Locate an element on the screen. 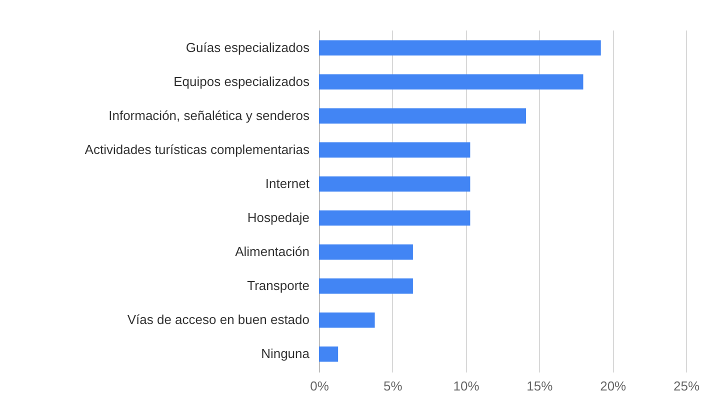 The image size is (717, 403). y-tick-label: Transporte is located at coordinates (278, 286).